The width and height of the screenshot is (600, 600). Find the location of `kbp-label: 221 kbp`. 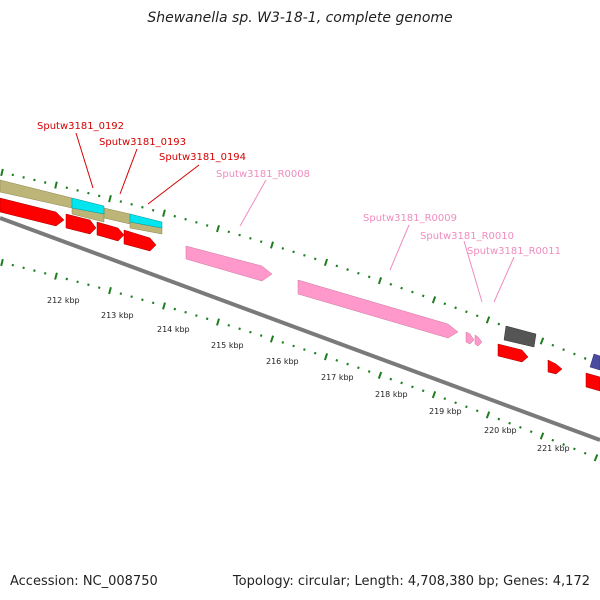

kbp-label: 221 kbp is located at coordinates (553, 448).